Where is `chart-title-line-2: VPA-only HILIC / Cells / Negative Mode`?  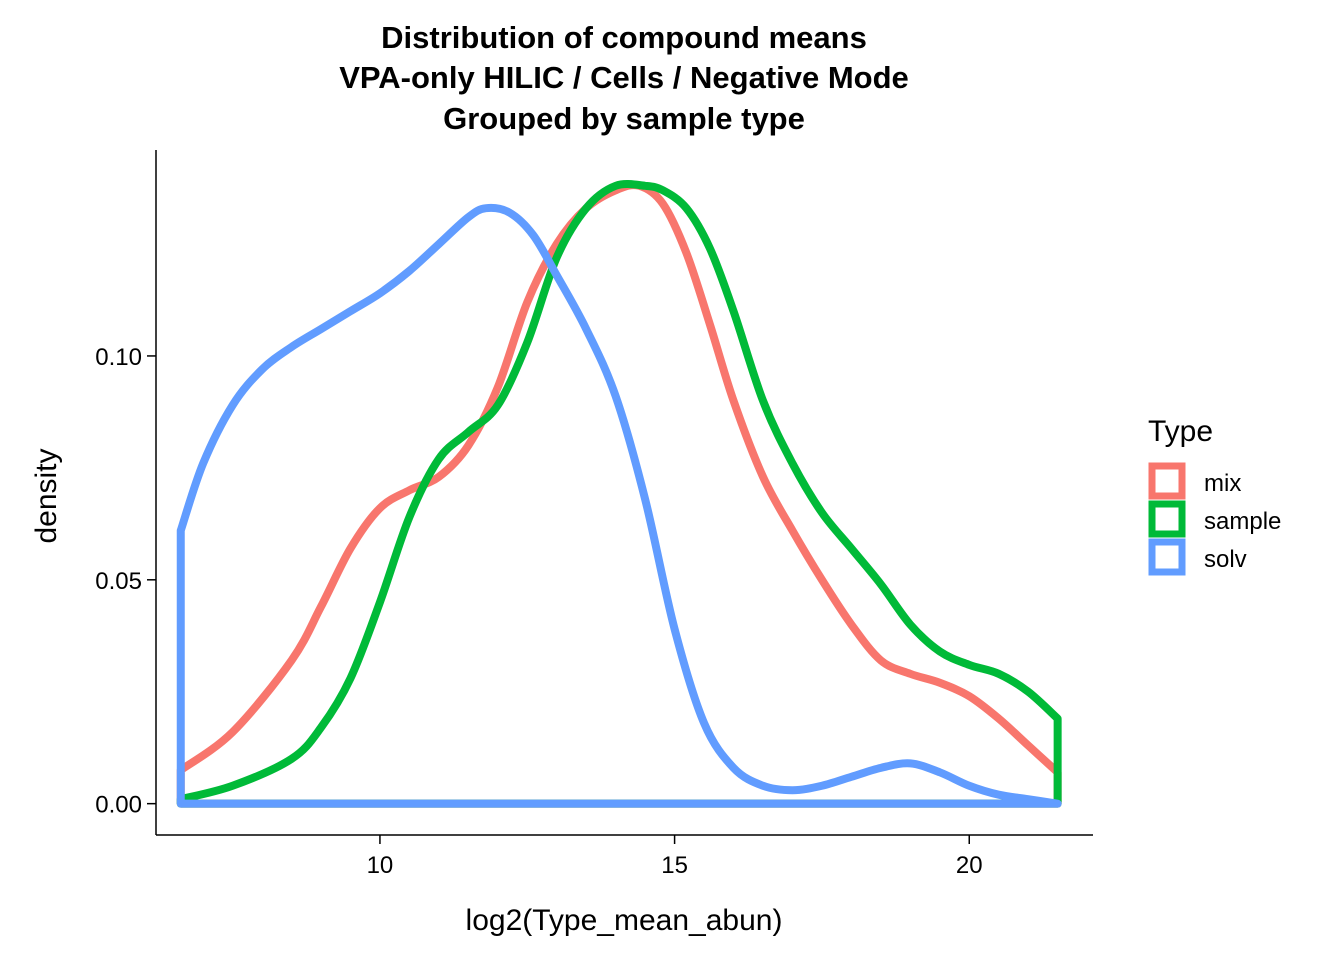 chart-title-line-2: VPA-only HILIC / Cells / Negative Mode is located at coordinates (624, 77).